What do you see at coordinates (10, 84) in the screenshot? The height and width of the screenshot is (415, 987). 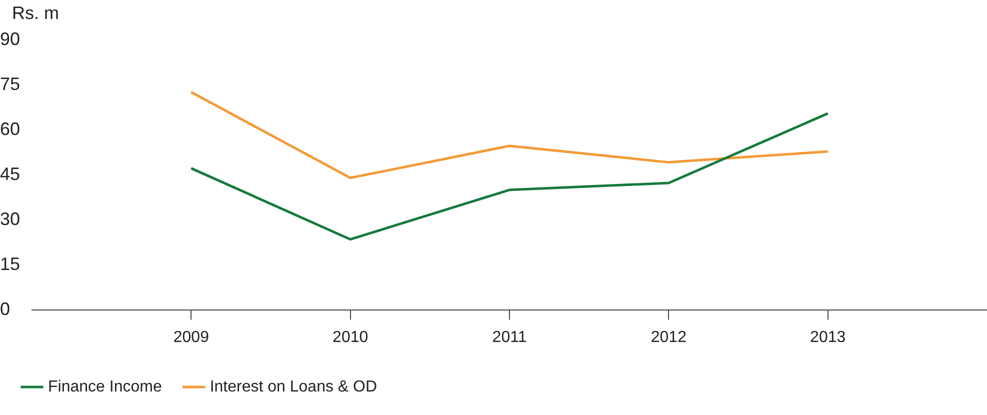 I see `y-tick-label: 75` at bounding box center [10, 84].